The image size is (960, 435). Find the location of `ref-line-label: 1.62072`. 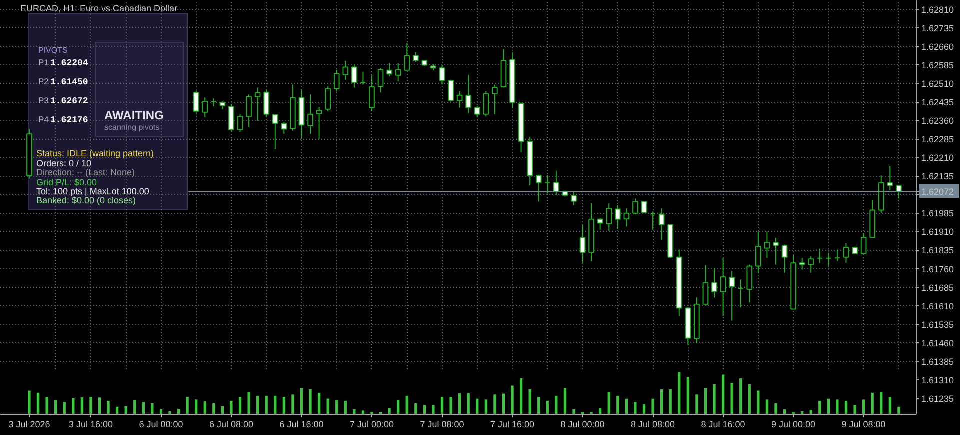

ref-line-label: 1.62072 is located at coordinates (938, 192).